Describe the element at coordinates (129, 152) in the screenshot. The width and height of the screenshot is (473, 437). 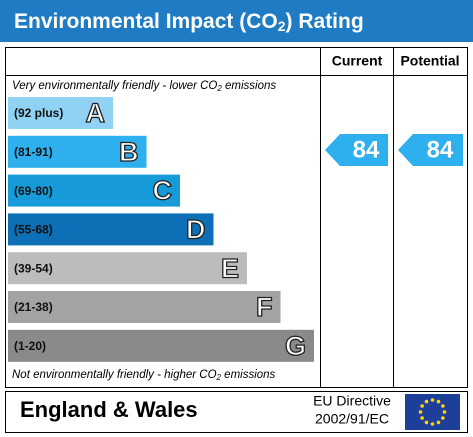
I see `band-letter: B` at that location.